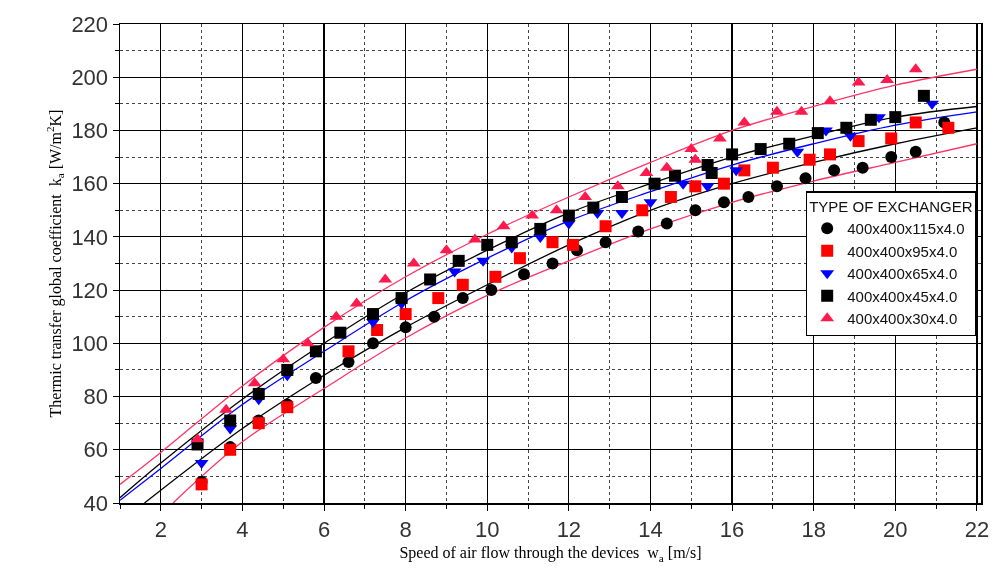 This screenshot has width=1007, height=576. I want to click on y-tick-label: 160, so click(90, 184).